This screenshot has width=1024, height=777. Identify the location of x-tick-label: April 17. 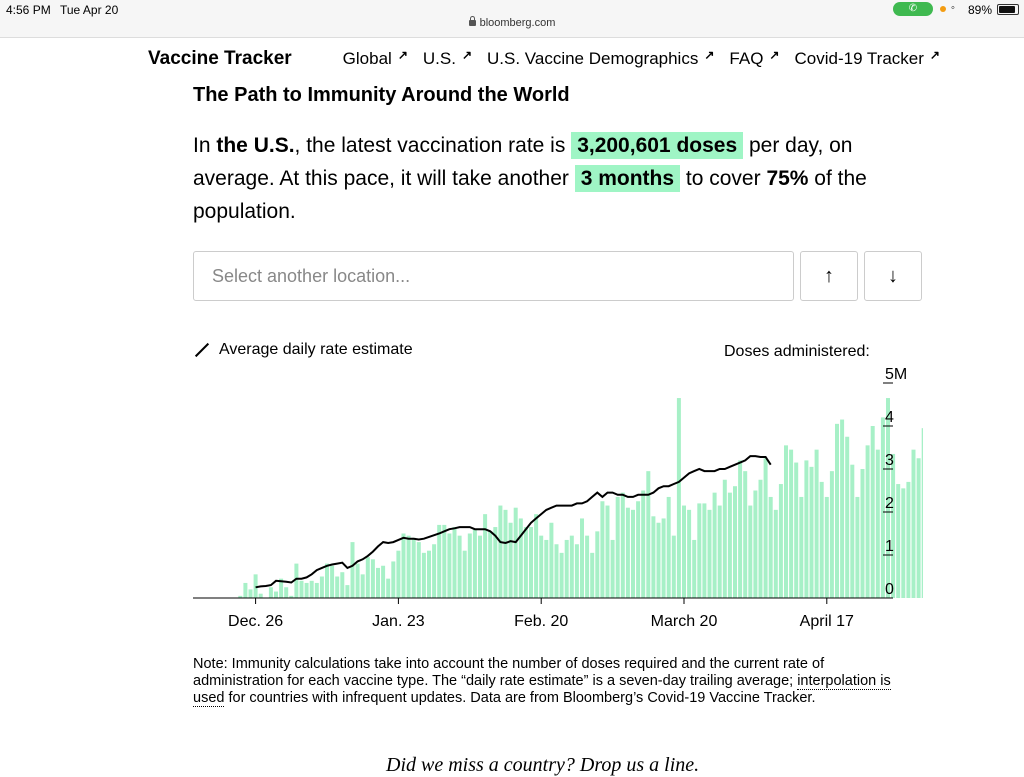
(827, 621).